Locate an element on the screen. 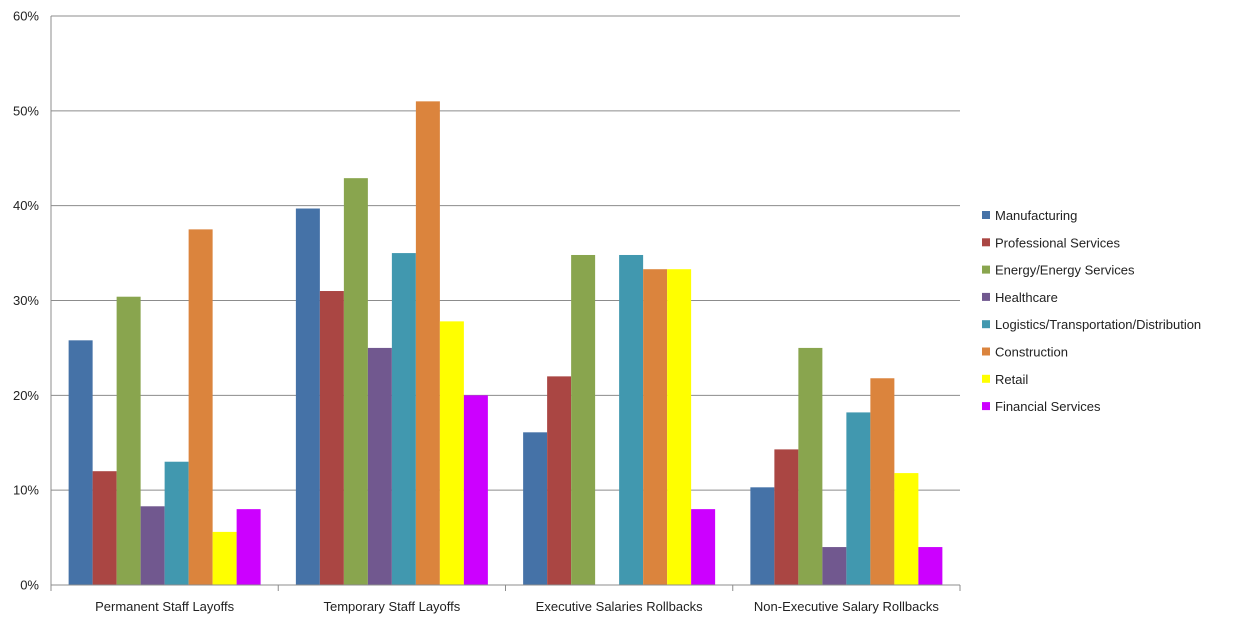 Image resolution: width=1250 pixels, height=624 pixels. y-tick-label: 0% is located at coordinates (29, 585).